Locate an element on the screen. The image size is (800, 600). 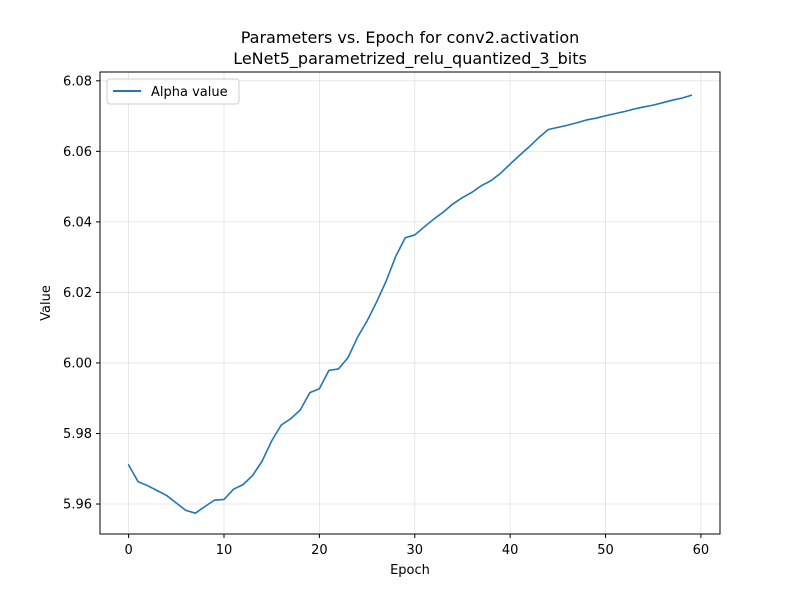
y-tick-label: 6.02 is located at coordinates (77, 293).